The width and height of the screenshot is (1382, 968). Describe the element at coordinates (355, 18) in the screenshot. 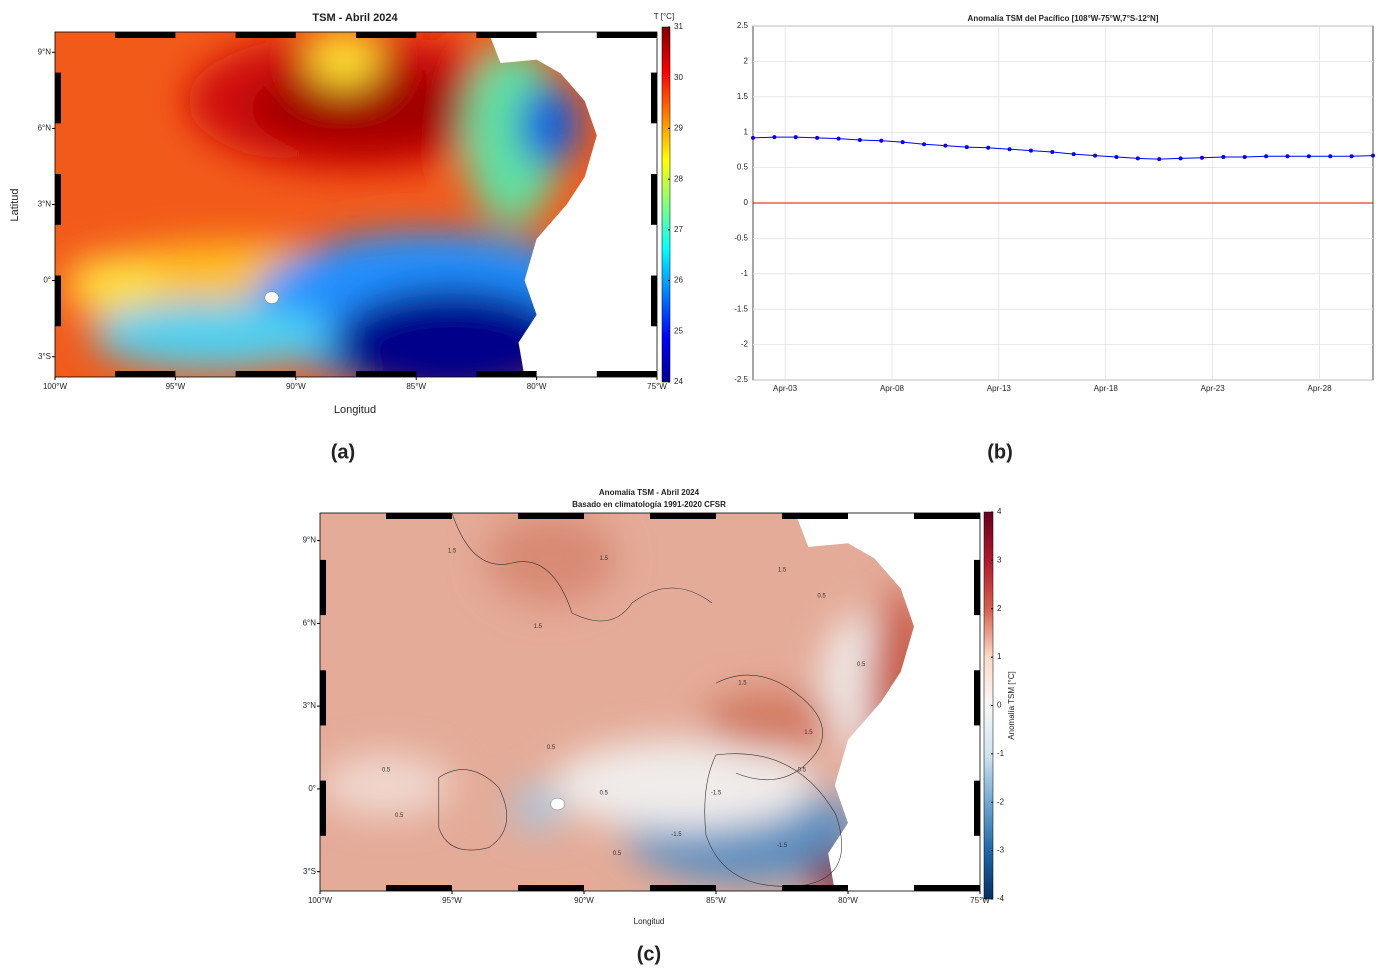

I see `chart-title: TSM - Abril 2024` at that location.